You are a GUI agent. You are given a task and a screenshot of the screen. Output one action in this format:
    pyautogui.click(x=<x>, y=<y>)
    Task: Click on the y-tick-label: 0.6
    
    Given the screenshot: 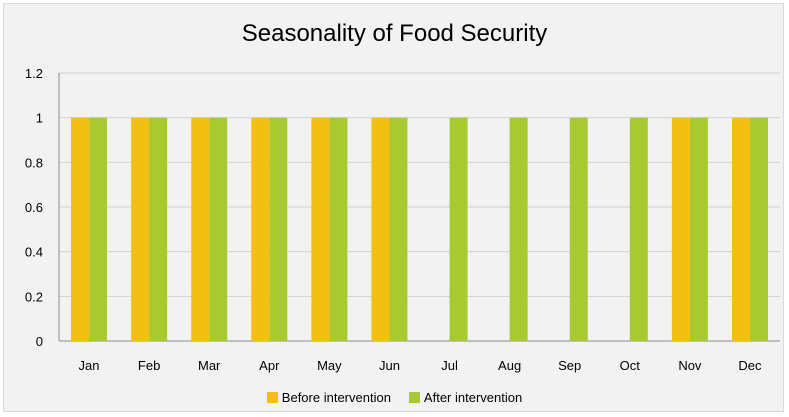 What is the action you would take?
    pyautogui.click(x=34, y=207)
    